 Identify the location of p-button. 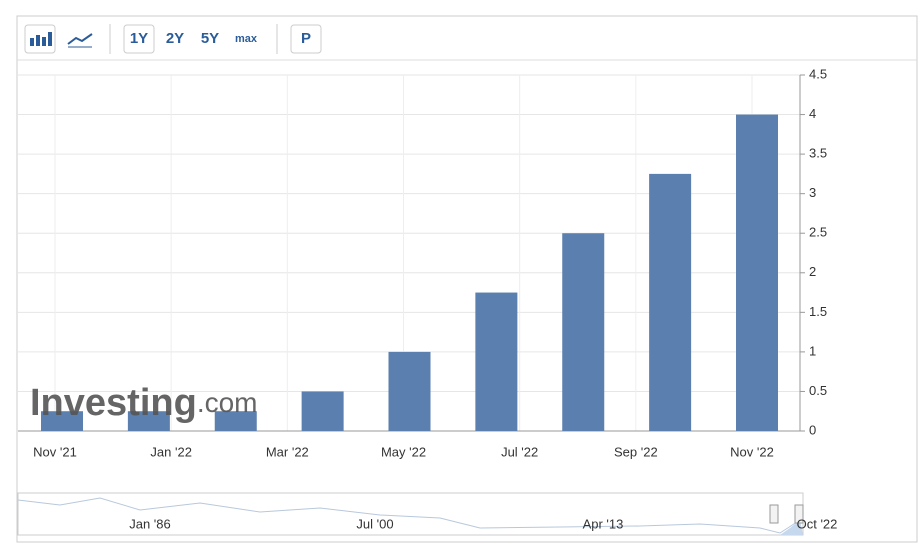
(306, 39).